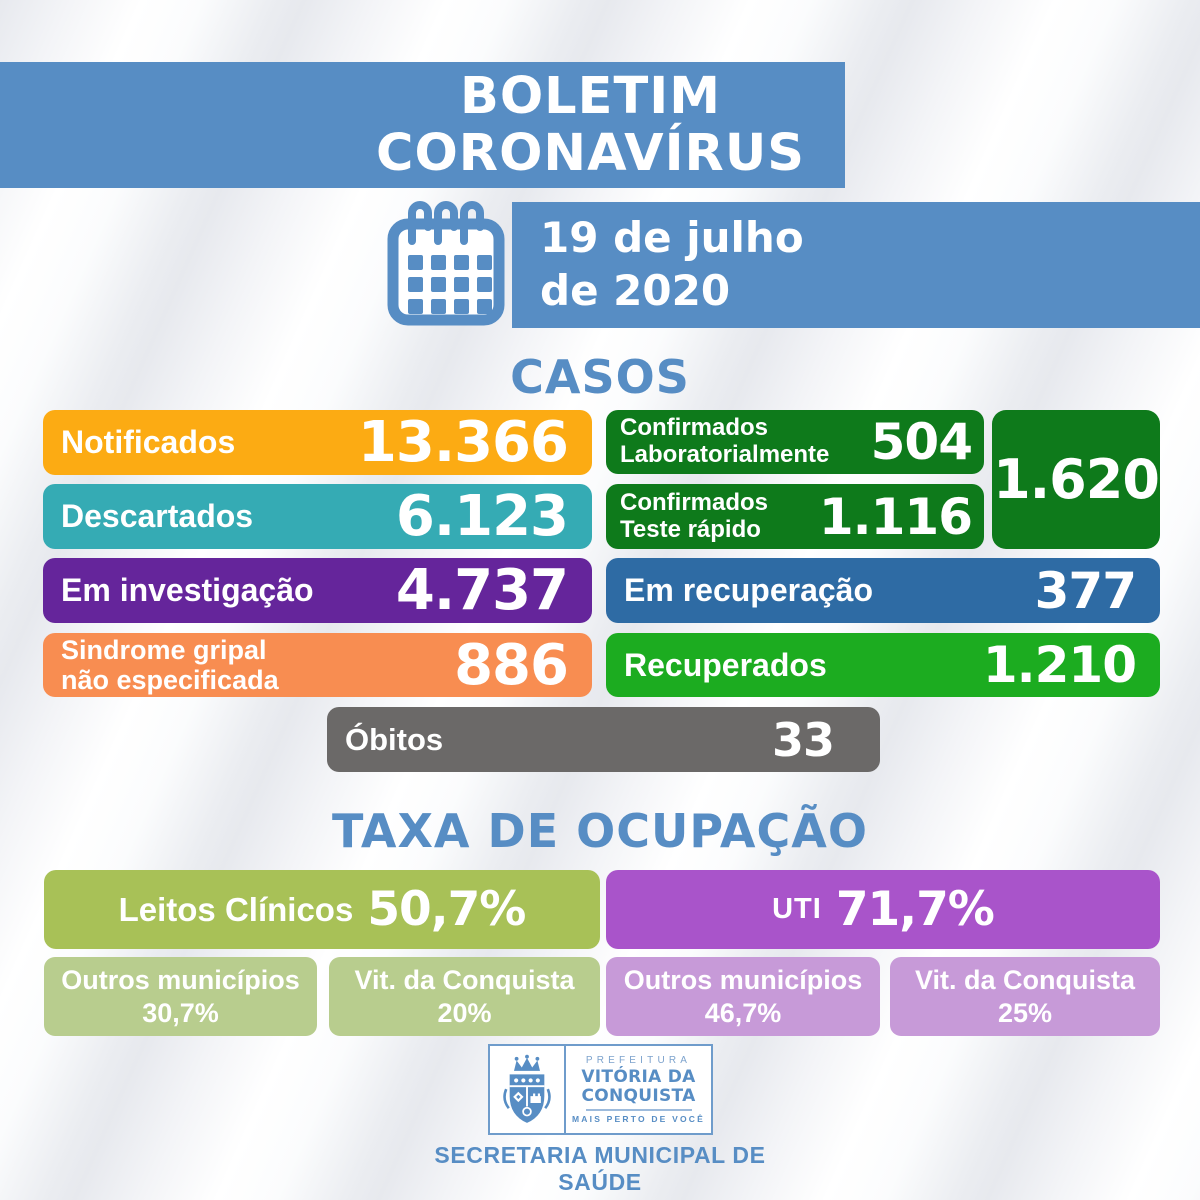 This screenshot has height=1200, width=1200. What do you see at coordinates (157, 516) in the screenshot?
I see `stat-label: Descartados` at bounding box center [157, 516].